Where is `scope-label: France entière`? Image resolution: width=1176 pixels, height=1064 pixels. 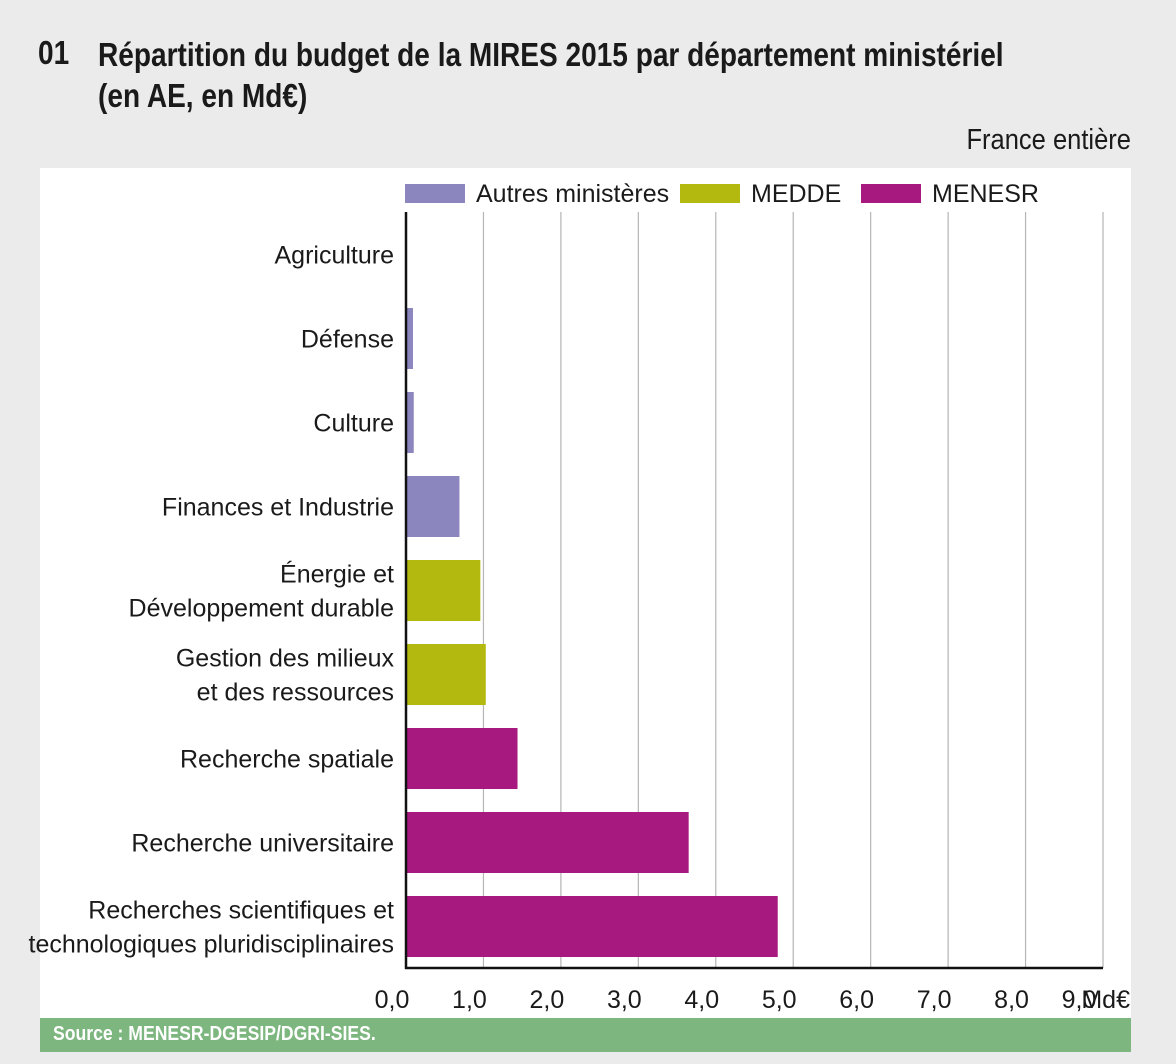
scope-label: France entière is located at coordinates (1048, 140).